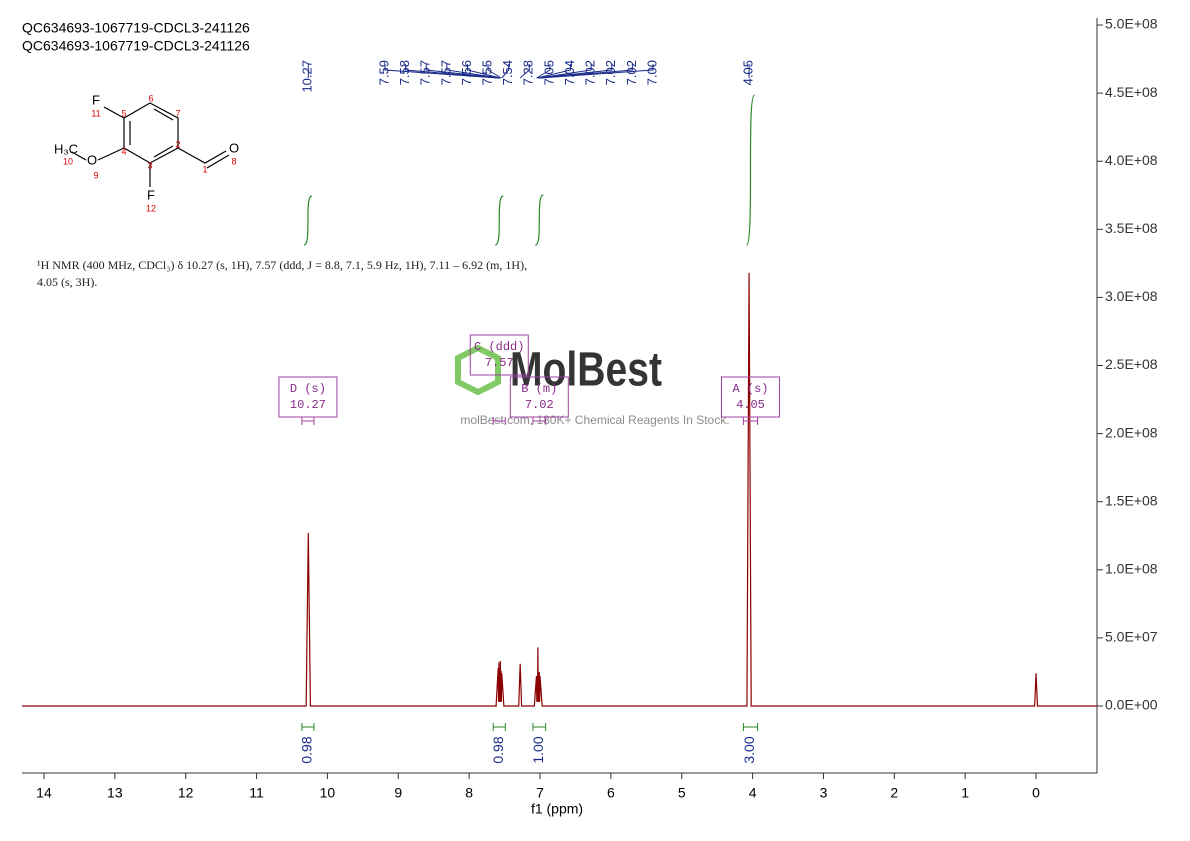 The image size is (1190, 841). I want to click on multiplet-shift: 7.57, so click(499, 363).